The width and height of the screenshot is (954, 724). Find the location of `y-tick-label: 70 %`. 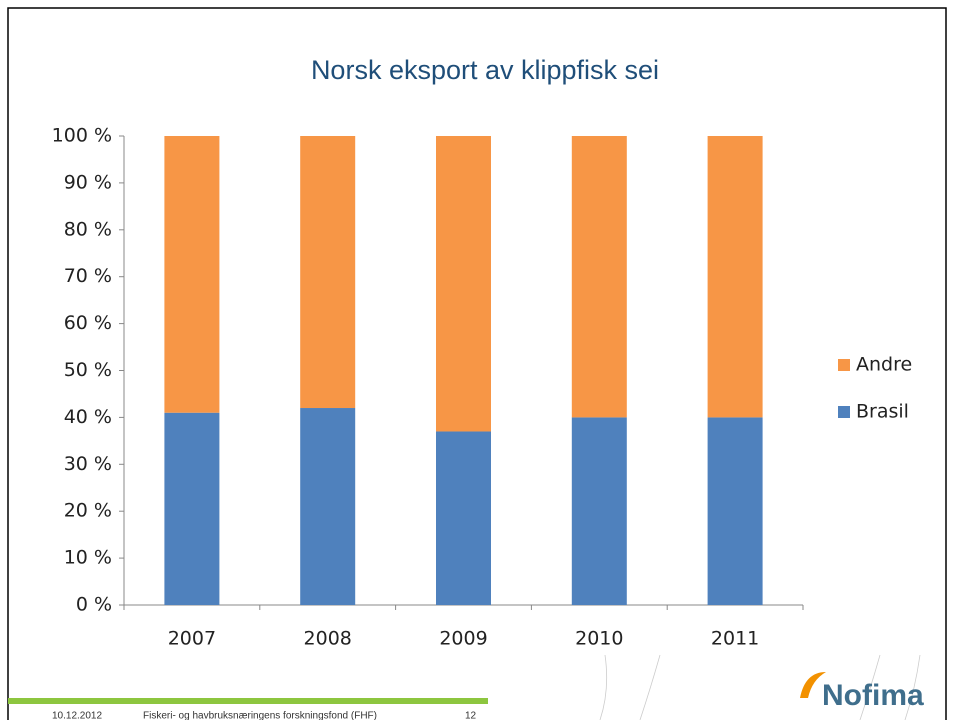

y-tick-label: 70 % is located at coordinates (88, 276).